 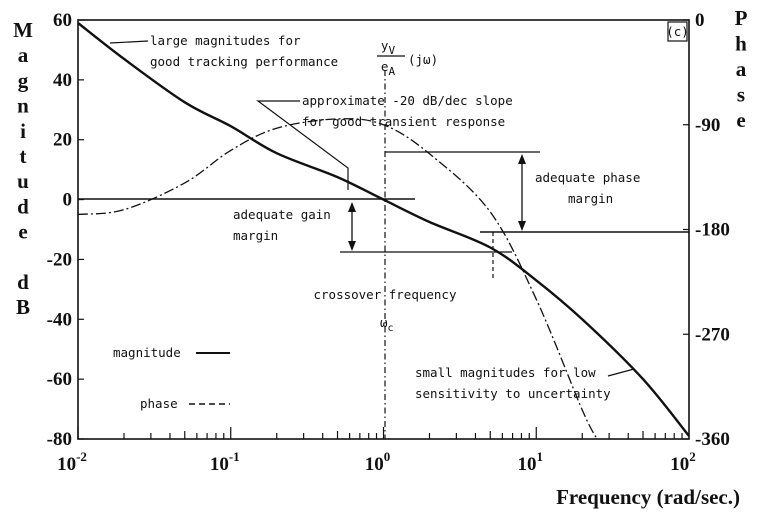 I want to click on y-left-tick-label: -20, so click(x=59, y=259).